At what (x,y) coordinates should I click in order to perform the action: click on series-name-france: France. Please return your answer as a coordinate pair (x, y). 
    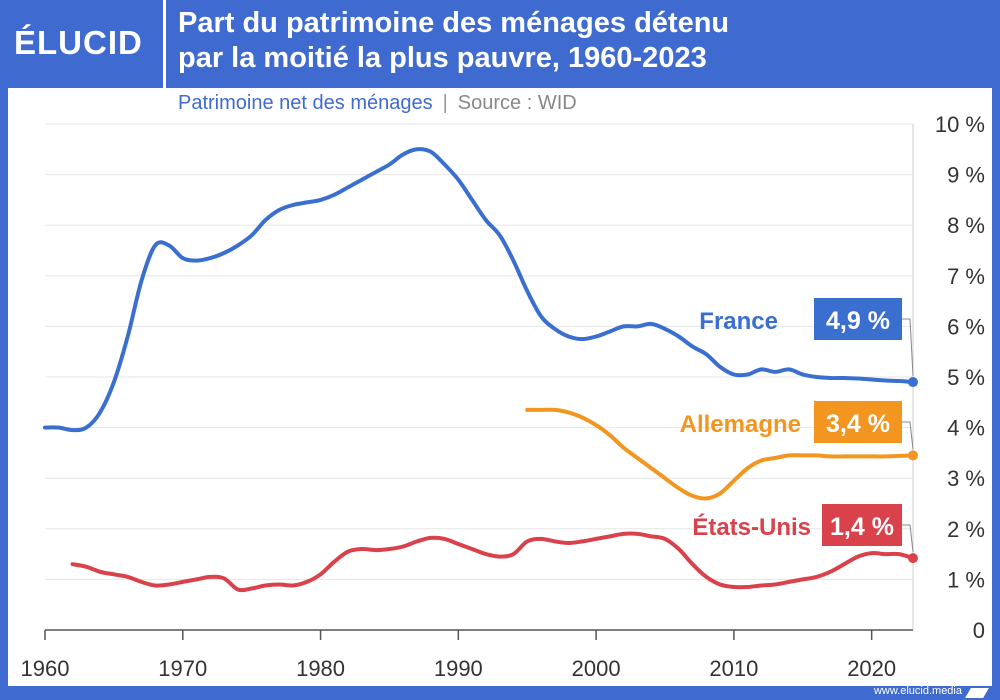
    Looking at the image, I should click on (738, 321).